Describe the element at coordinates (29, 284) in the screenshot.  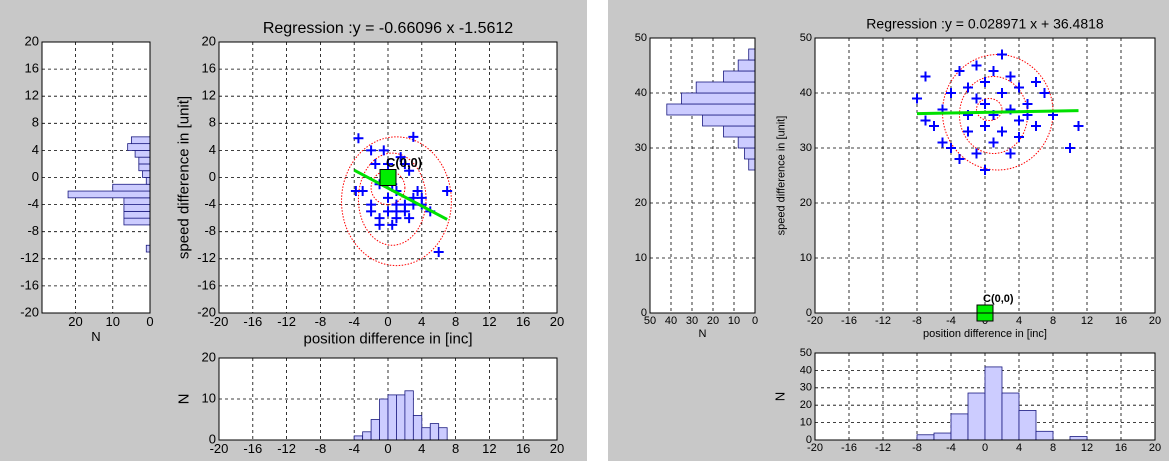
I see `y-tick-label: -16` at that location.